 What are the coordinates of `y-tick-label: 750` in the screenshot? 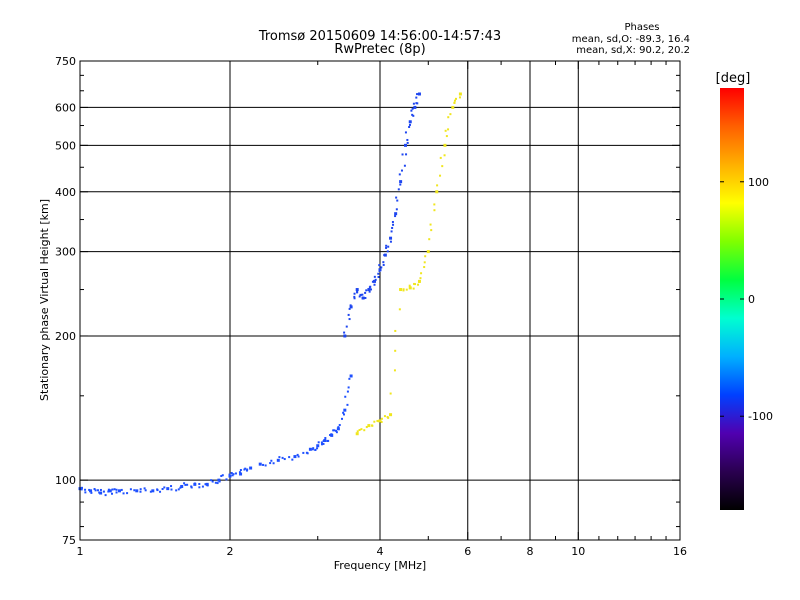 It's located at (65, 61).